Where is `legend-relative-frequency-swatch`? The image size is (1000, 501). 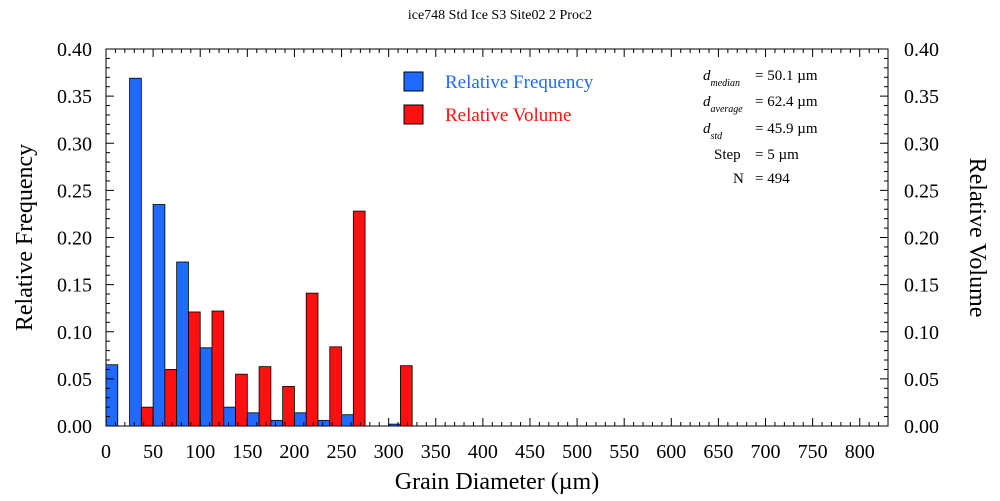
legend-relative-frequency-swatch is located at coordinates (413, 81).